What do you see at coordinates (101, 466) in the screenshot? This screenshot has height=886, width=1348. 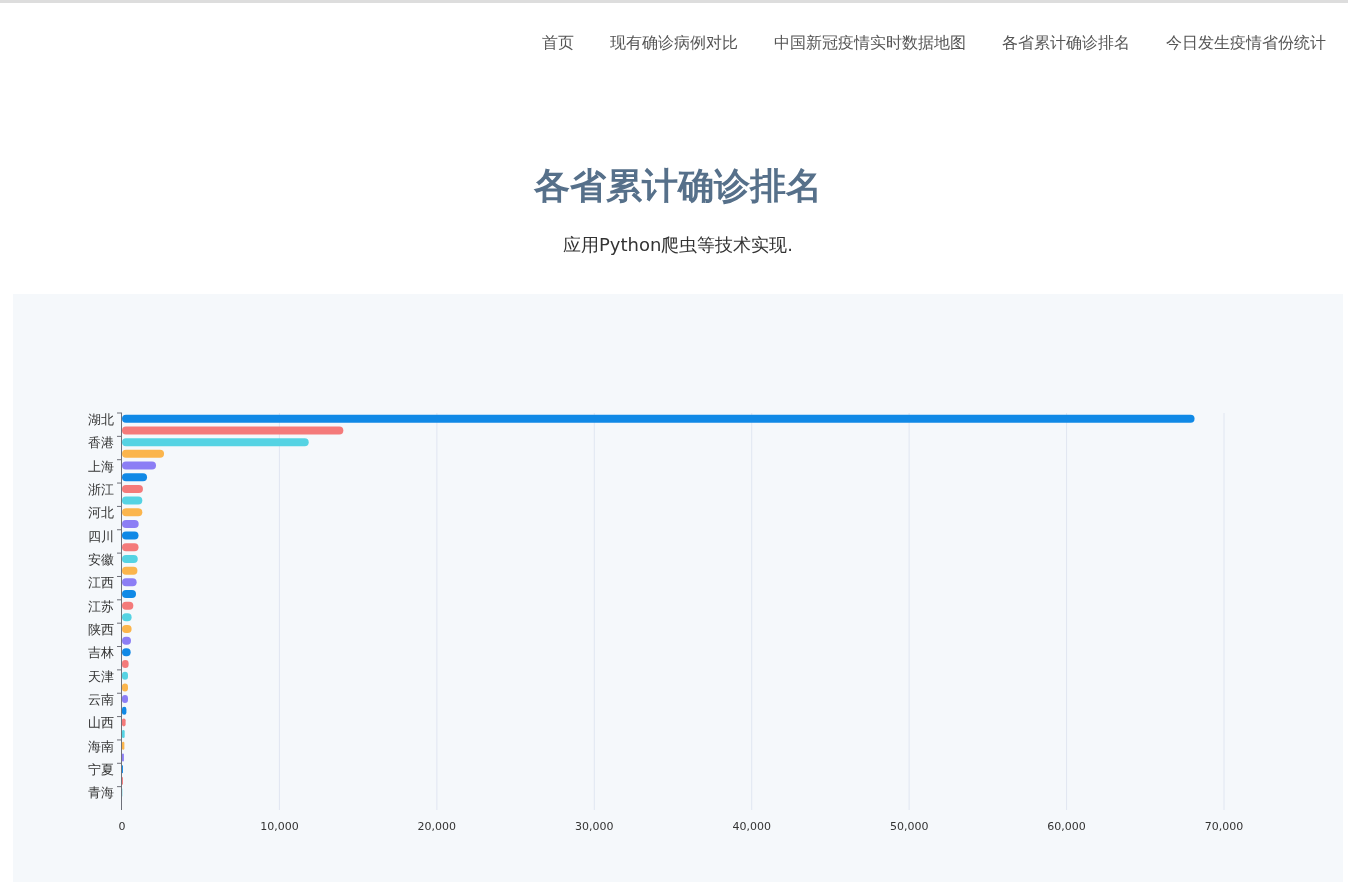 I see `y-tick-label: 上海` at bounding box center [101, 466].